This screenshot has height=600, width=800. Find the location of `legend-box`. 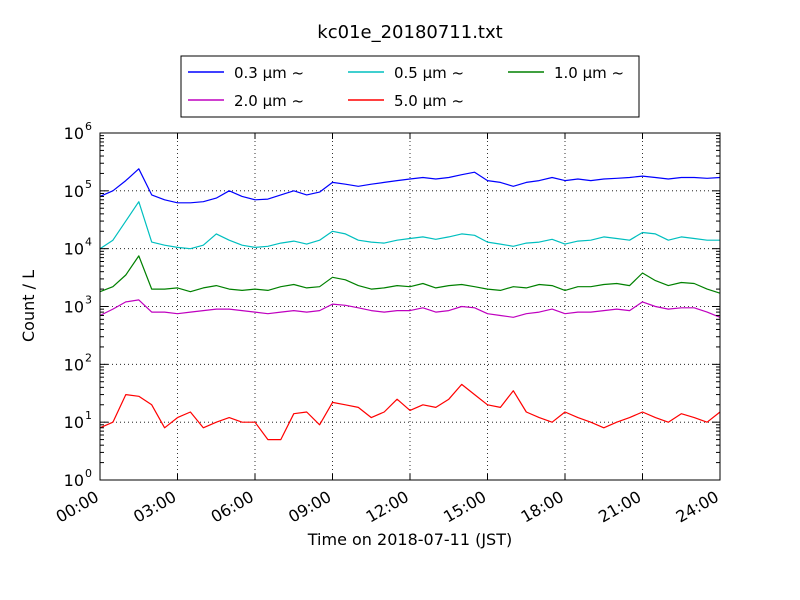

legend-box is located at coordinates (410, 86).